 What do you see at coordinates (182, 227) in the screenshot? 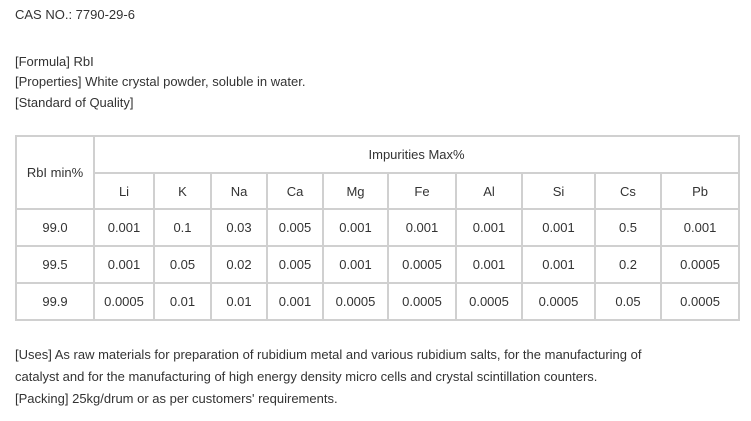
I see `impurity-cell: 0.1` at bounding box center [182, 227].